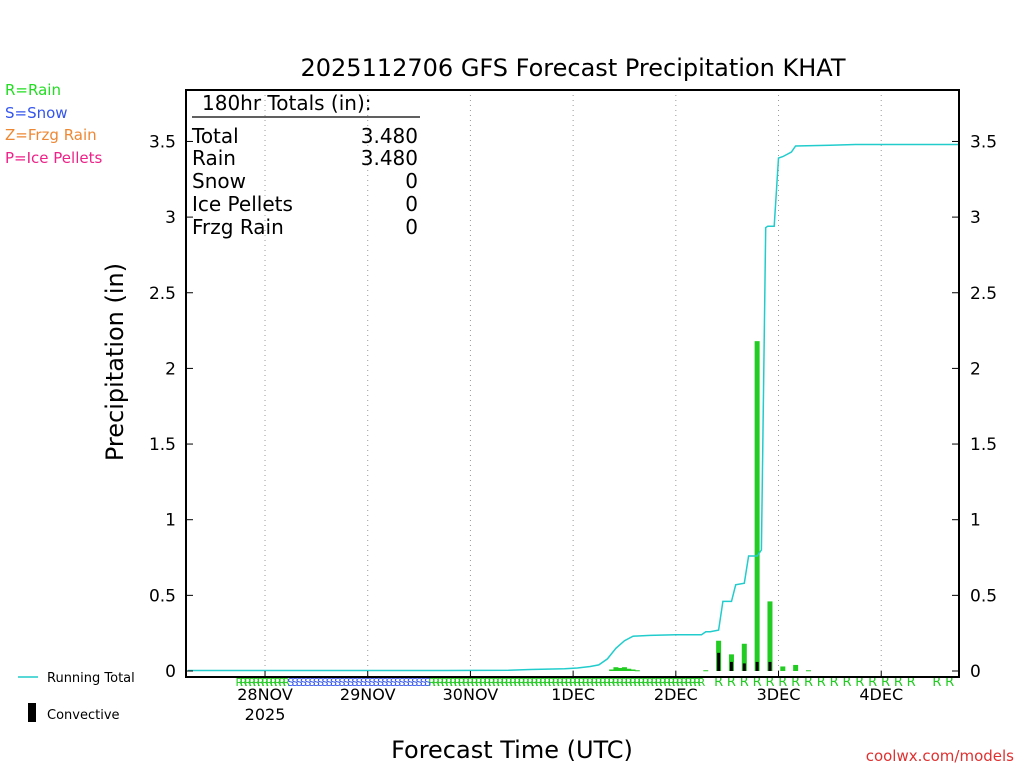  Describe the element at coordinates (51, 135) in the screenshot. I see `ptype-legend-frzg-rain: Z=Frzg Rain` at that location.